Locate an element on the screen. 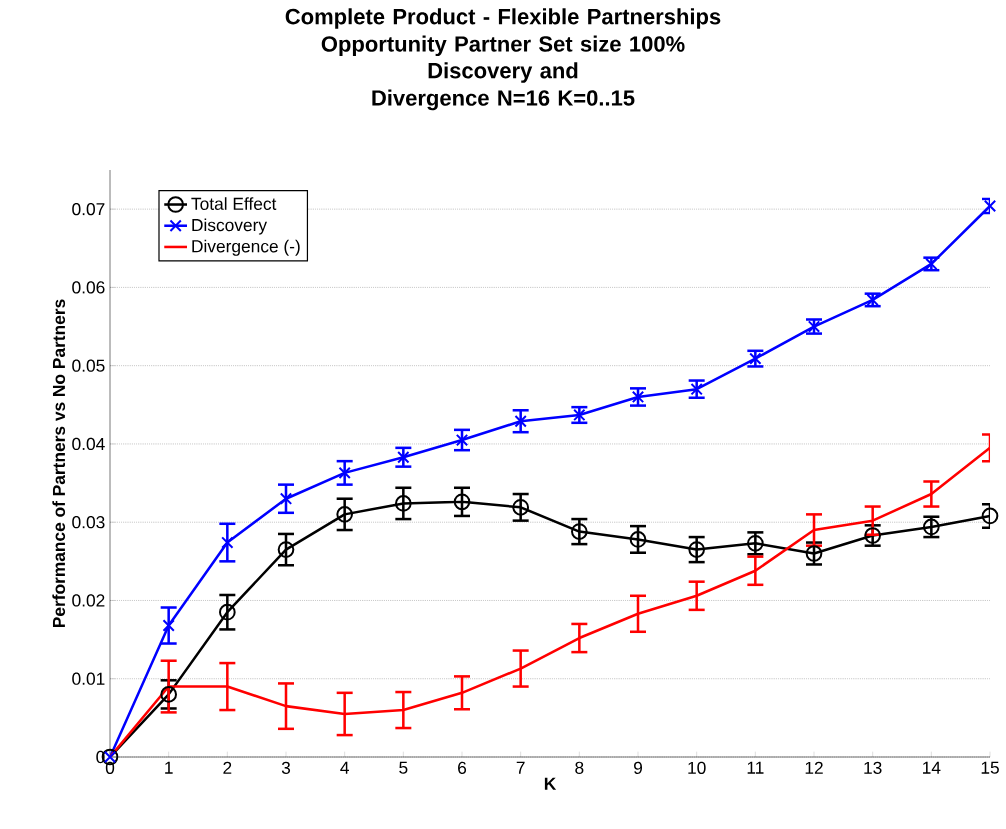 Image resolution: width=1006 pixels, height=829 pixels. x-tick-label: 2 is located at coordinates (227, 767).